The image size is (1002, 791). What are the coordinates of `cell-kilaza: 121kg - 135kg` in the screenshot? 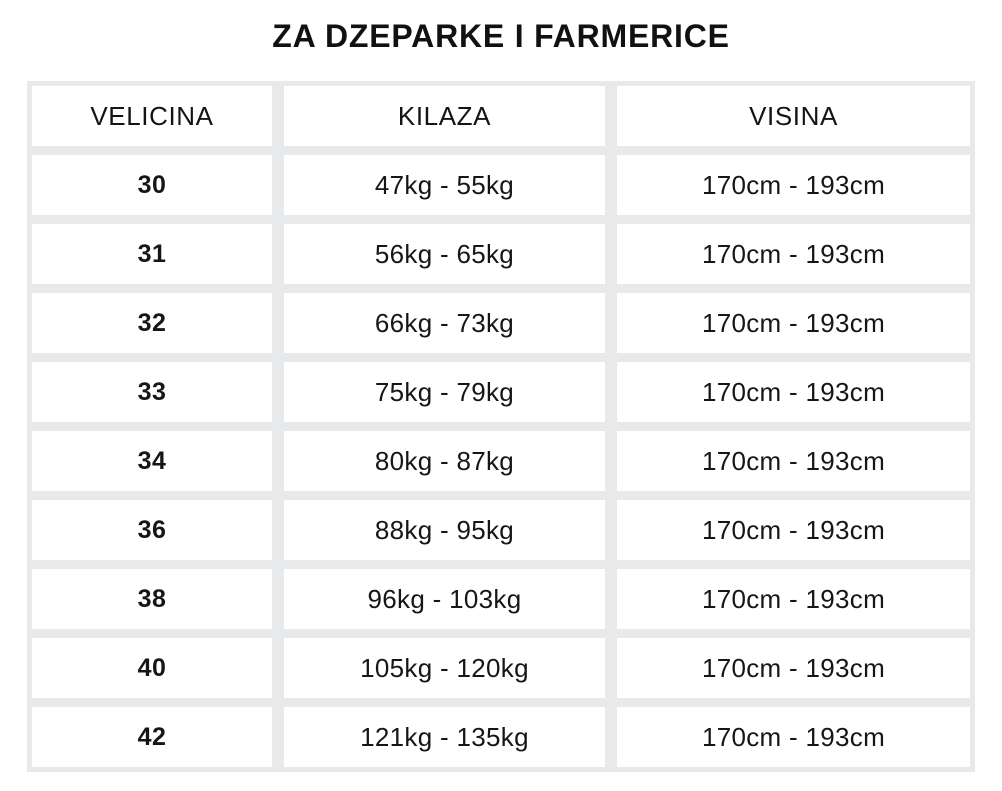 It's located at (444, 737).